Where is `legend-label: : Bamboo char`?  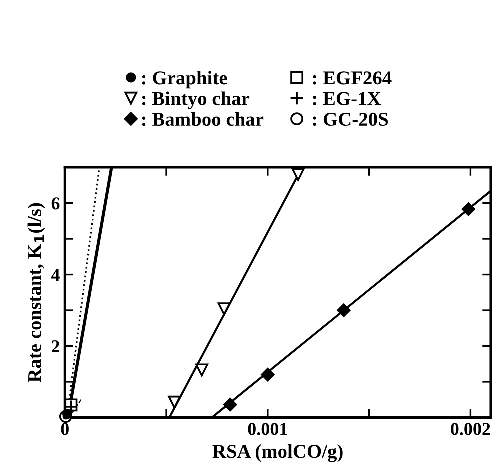 legend-label: : Bamboo char is located at coordinates (203, 119).